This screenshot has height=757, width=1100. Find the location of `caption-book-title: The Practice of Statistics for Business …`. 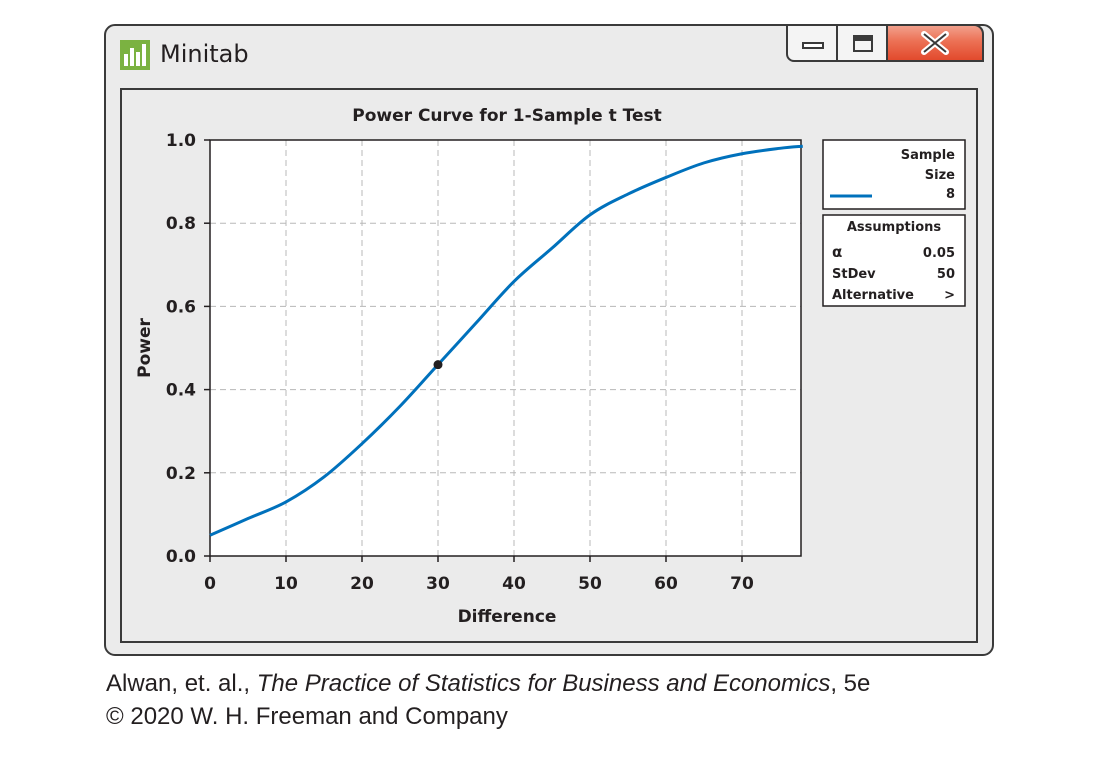

caption-book-title: The Practice of Statistics for Business … is located at coordinates (543, 683).